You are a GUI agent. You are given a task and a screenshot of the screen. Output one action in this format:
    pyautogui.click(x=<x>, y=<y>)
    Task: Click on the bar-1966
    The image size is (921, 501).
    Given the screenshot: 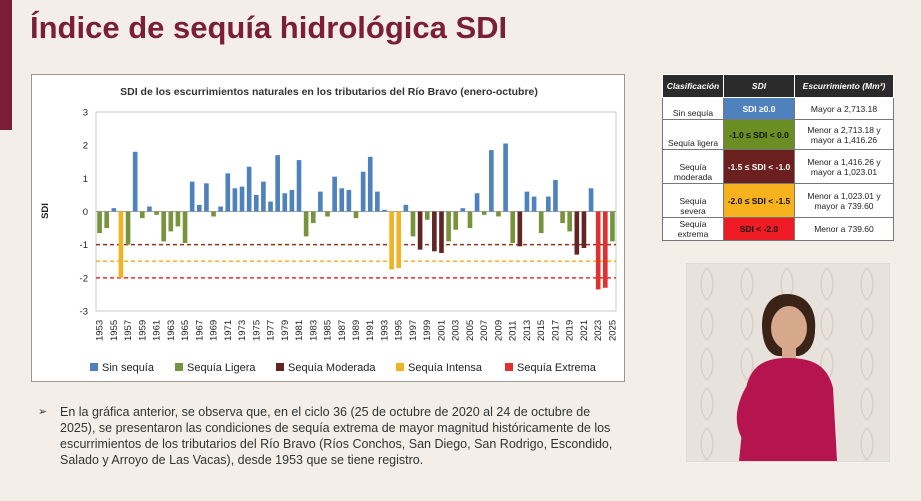 What is the action you would take?
    pyautogui.click(x=192, y=196)
    